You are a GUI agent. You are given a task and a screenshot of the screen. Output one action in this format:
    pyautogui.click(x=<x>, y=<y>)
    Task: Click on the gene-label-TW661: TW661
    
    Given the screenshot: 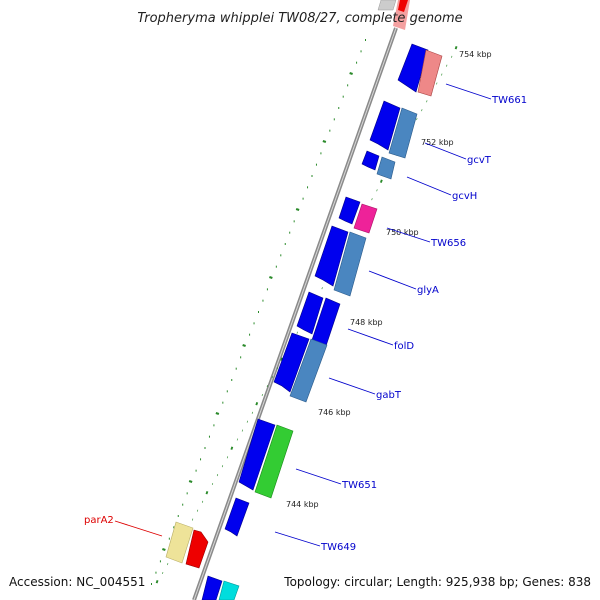 What is the action you would take?
    pyautogui.click(x=509, y=100)
    